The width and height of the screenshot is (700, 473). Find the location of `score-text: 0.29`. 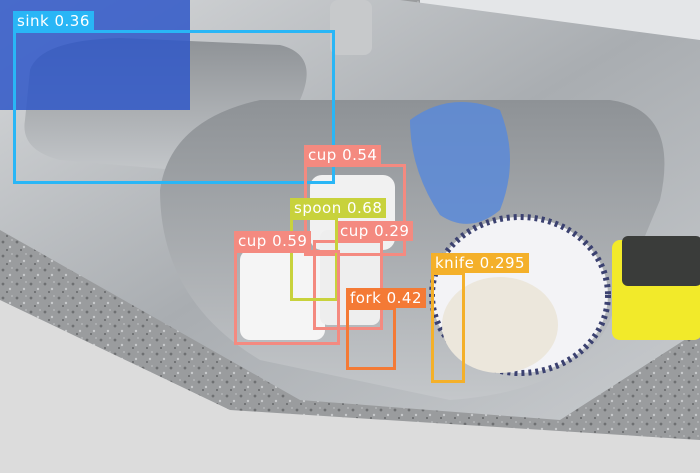

score-text: 0.29 is located at coordinates (392, 231).